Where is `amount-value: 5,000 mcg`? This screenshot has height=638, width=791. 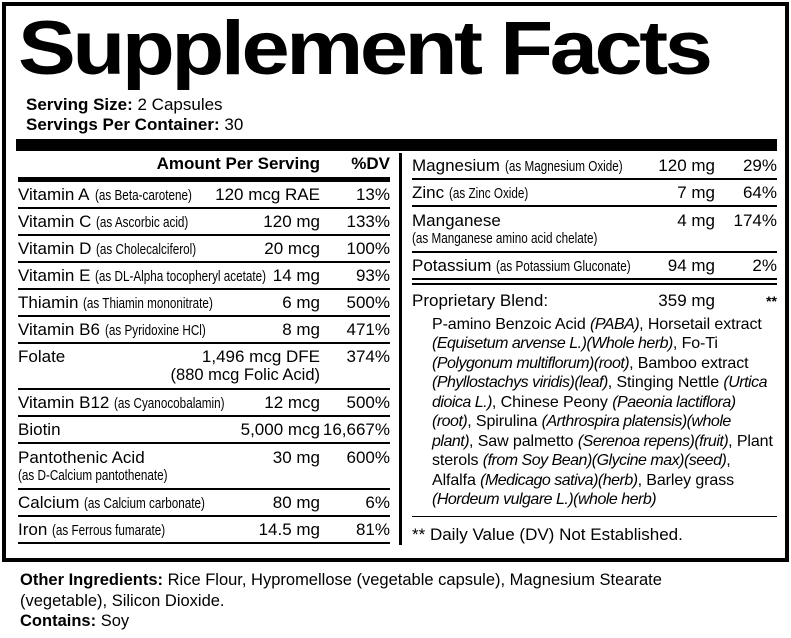 amount-value: 5,000 mcg is located at coordinates (280, 429).